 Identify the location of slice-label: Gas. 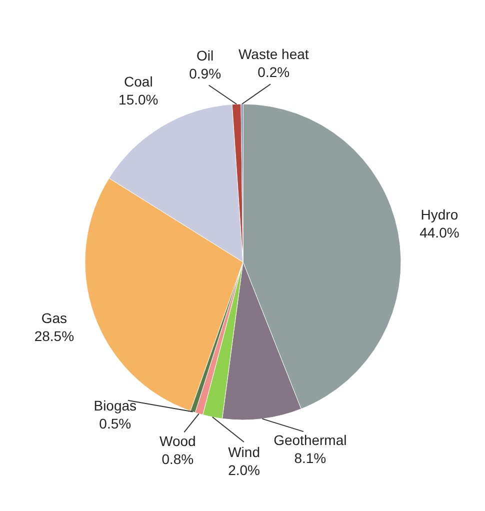
(54, 318).